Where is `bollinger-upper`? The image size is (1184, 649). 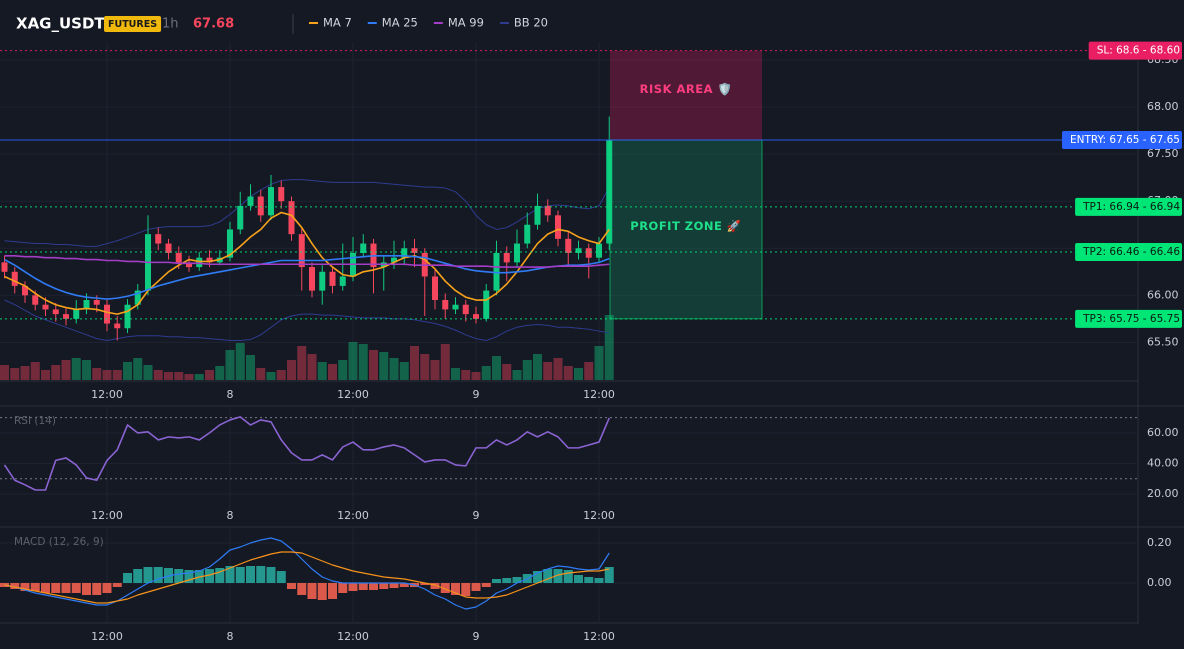 bollinger-upper is located at coordinates (307, 213).